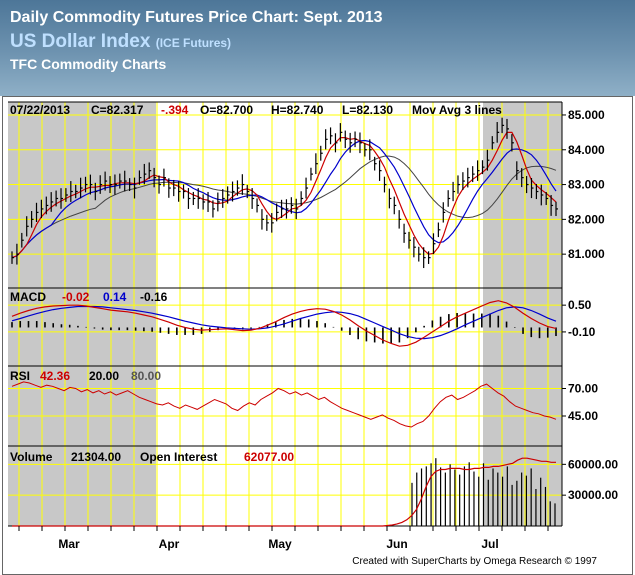 The width and height of the screenshot is (635, 575). Describe the element at coordinates (28, 297) in the screenshot. I see `macd-label: MACD` at that location.